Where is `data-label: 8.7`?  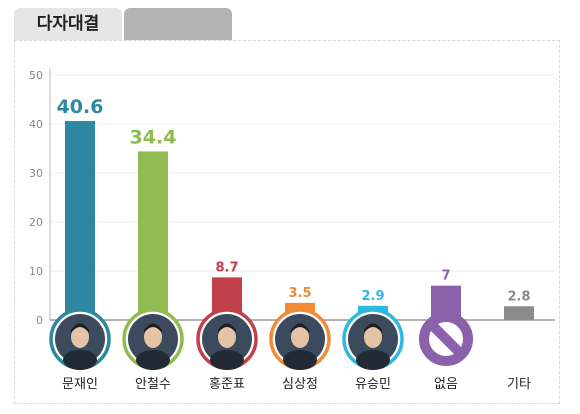 data-label: 8.7 is located at coordinates (226, 267).